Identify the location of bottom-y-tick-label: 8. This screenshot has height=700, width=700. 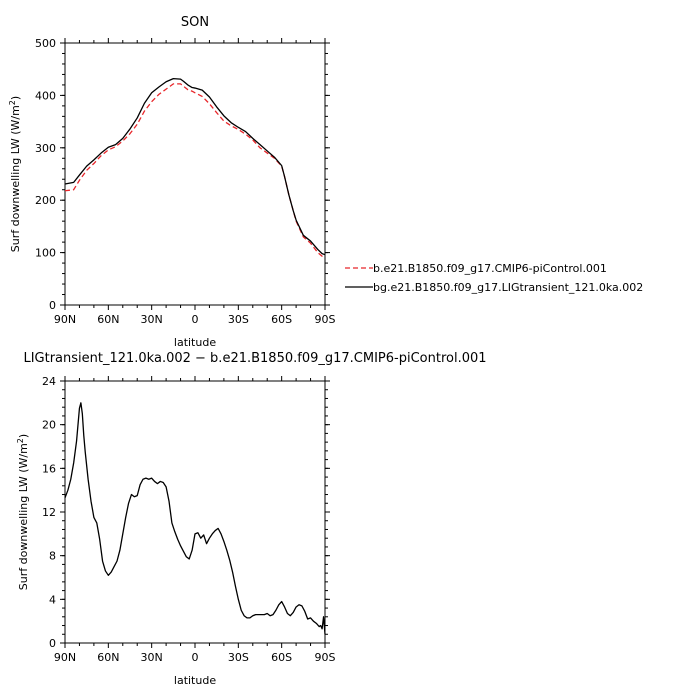
(52, 556).